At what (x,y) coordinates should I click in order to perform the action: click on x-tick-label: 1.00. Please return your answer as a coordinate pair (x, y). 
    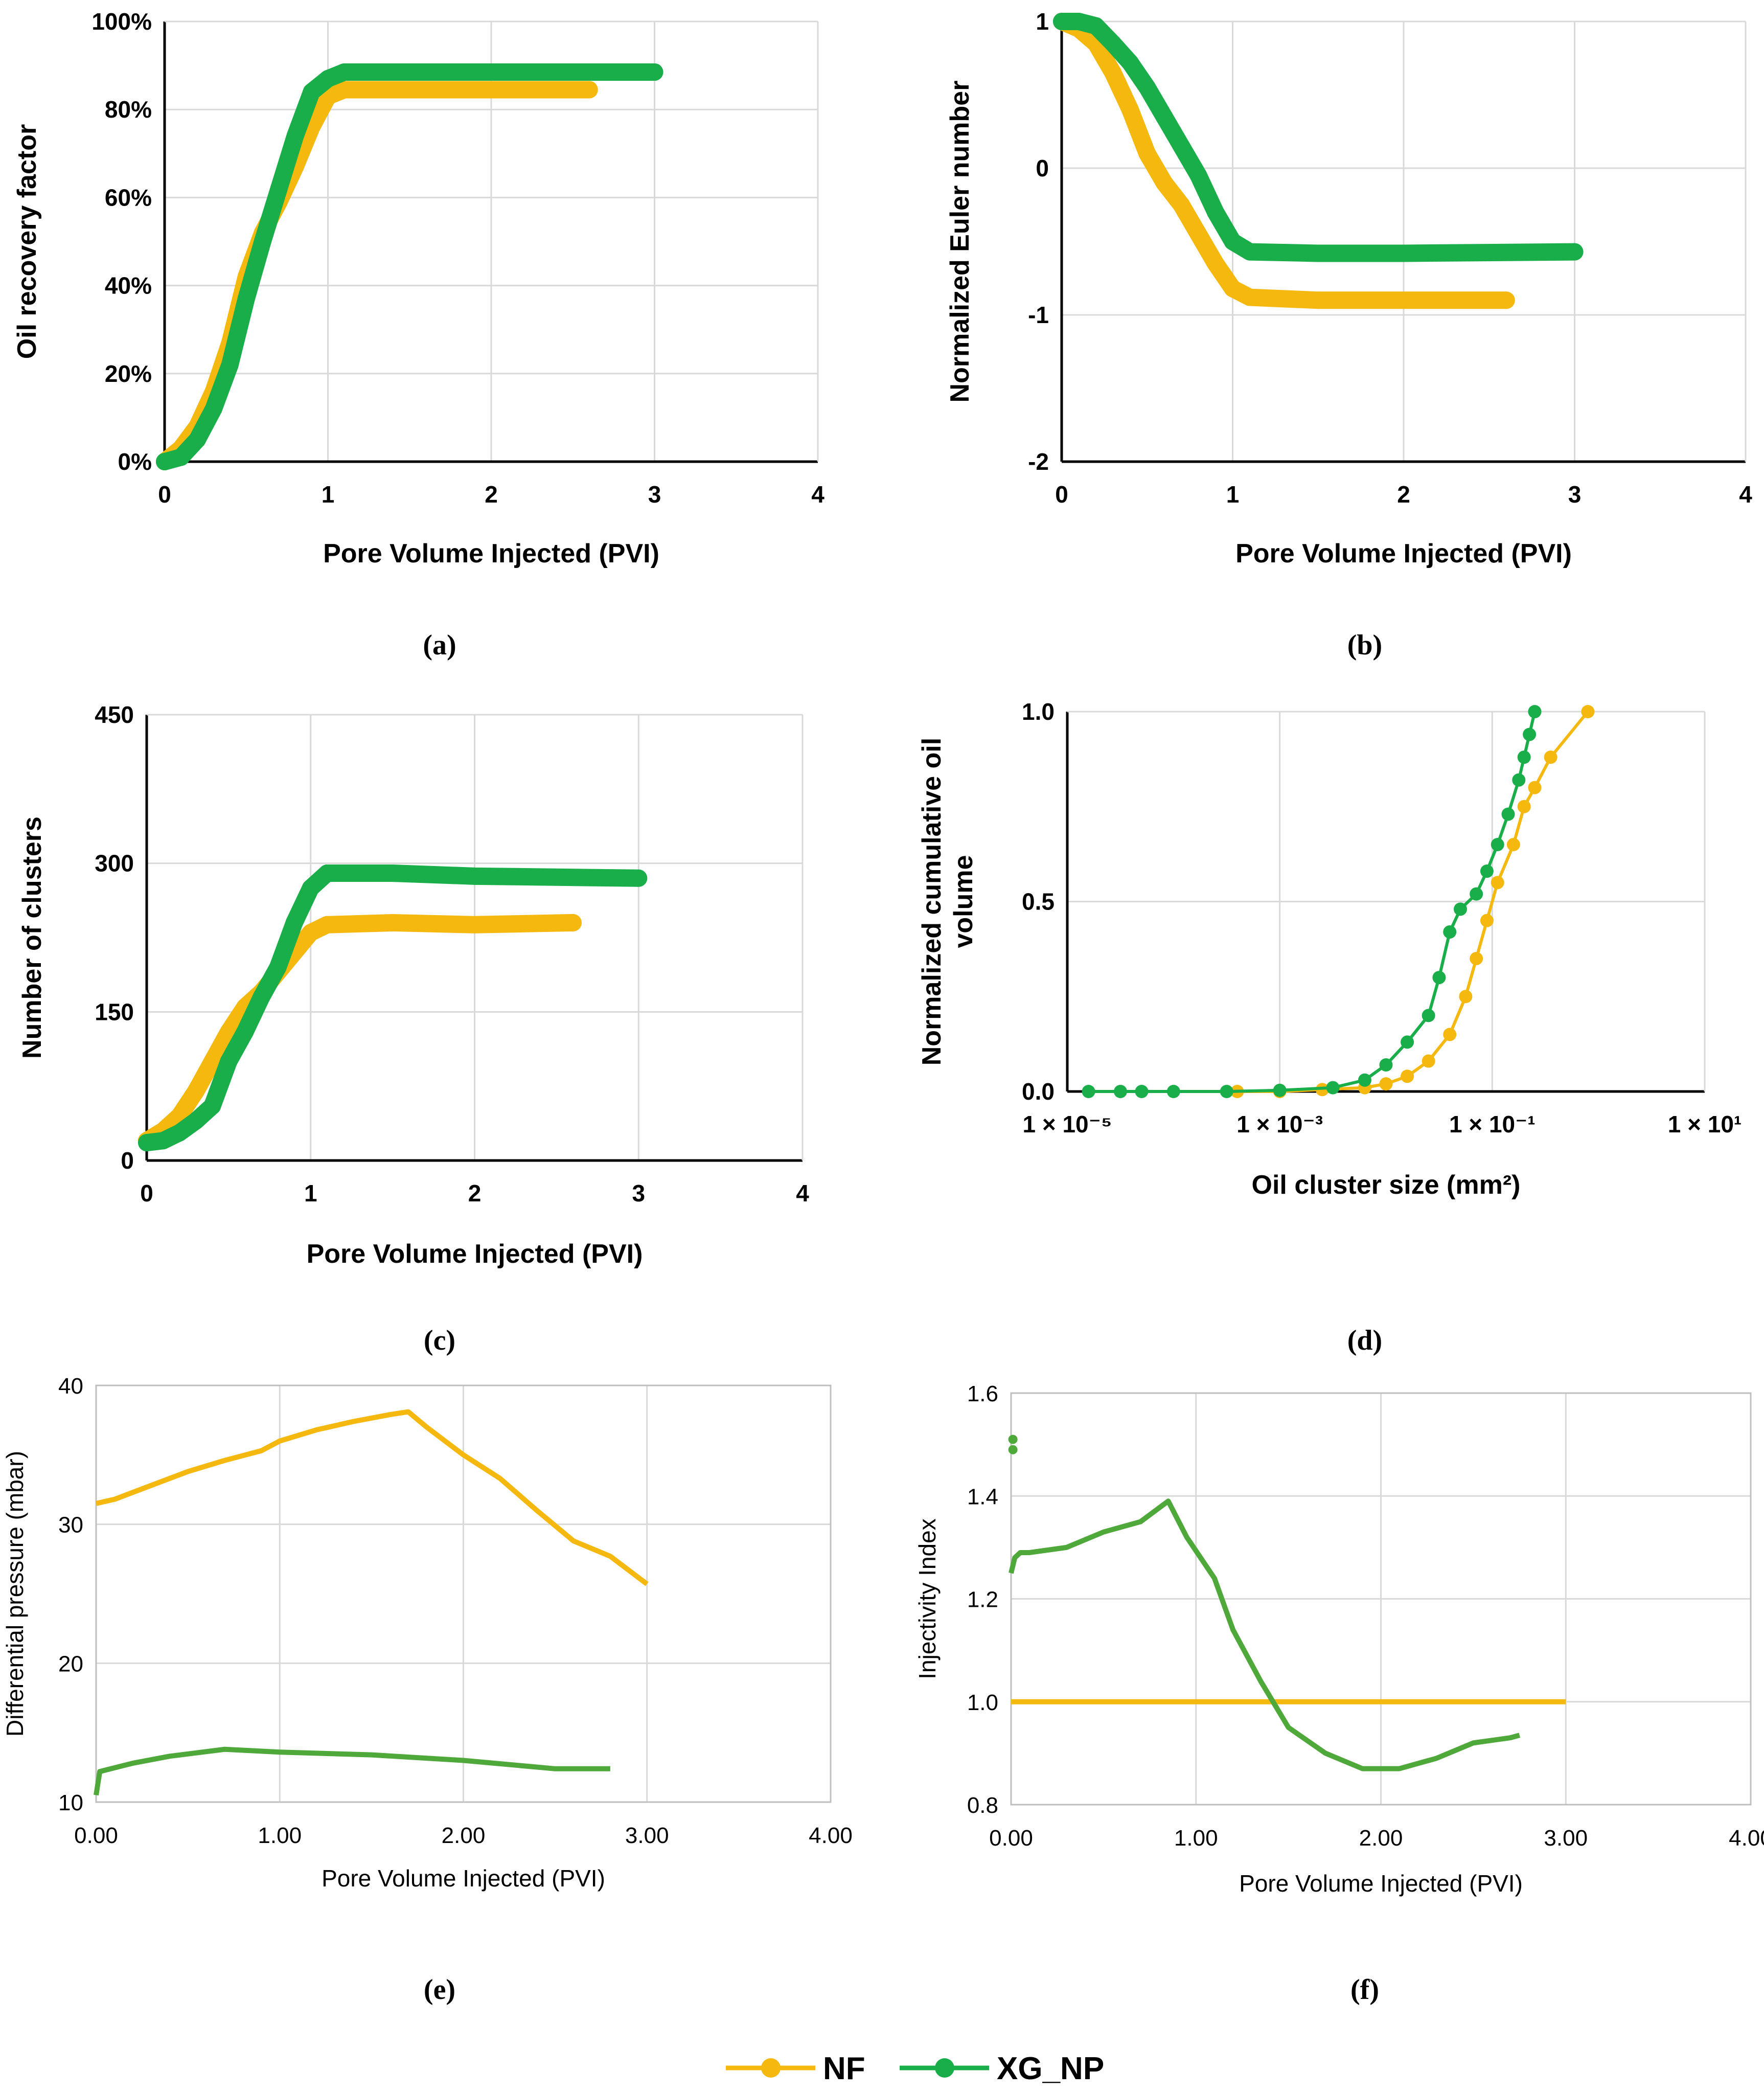
    Looking at the image, I should click on (280, 1835).